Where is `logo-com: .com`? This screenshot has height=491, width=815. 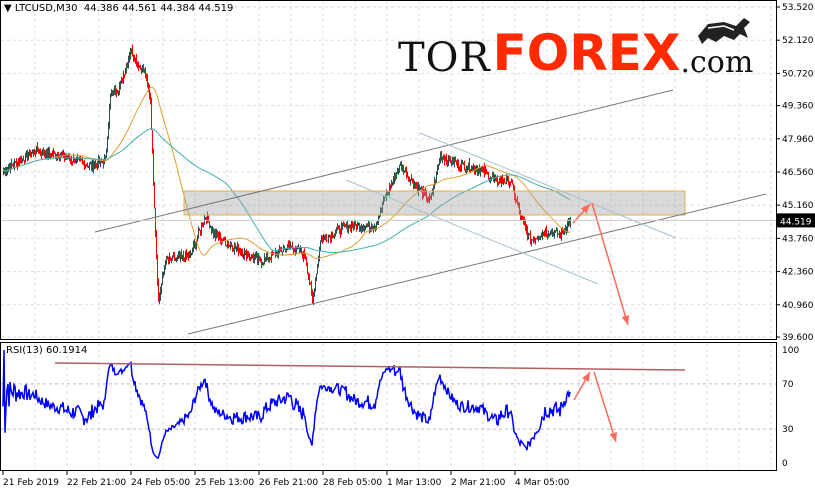
logo-com: .com is located at coordinates (717, 62).